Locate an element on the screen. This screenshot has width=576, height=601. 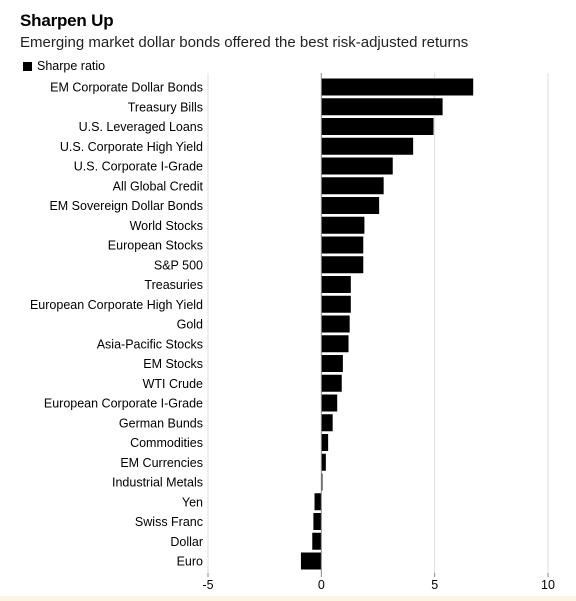
category-label: Yen is located at coordinates (192, 502).